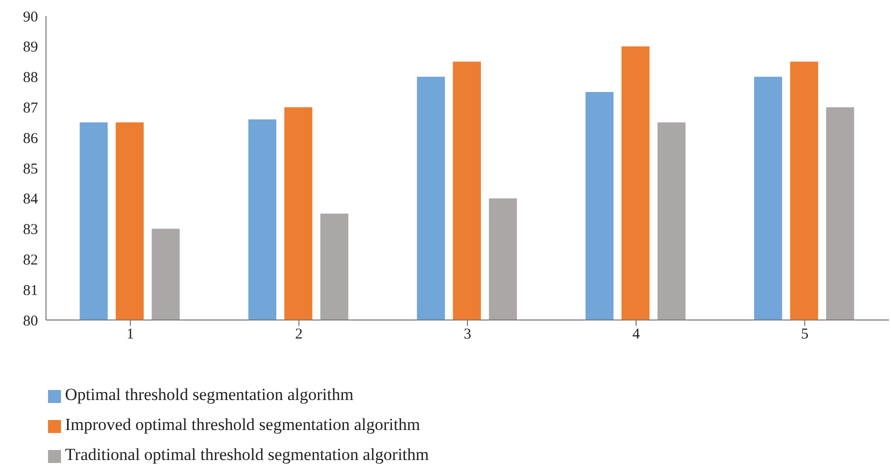 The width and height of the screenshot is (891, 475). What do you see at coordinates (468, 334) in the screenshot?
I see `x-tick-label: 3` at bounding box center [468, 334].